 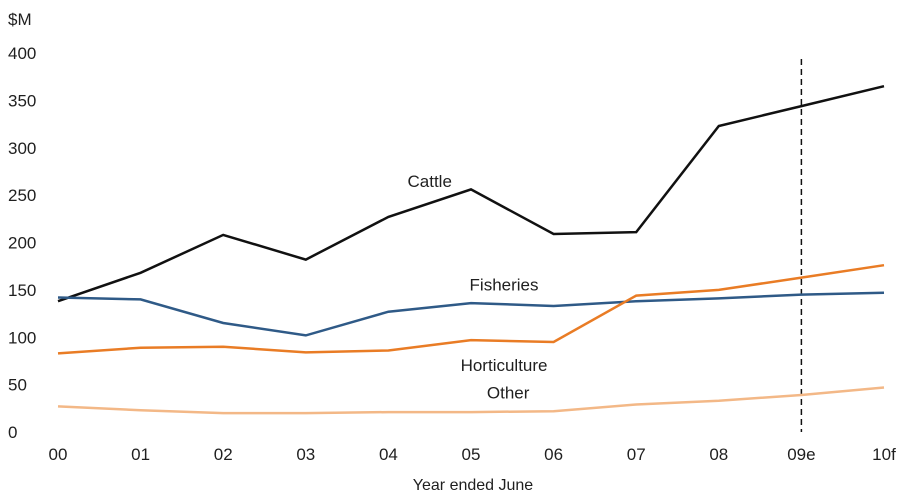 What do you see at coordinates (884, 454) in the screenshot?
I see `x-tick-label: 10f` at bounding box center [884, 454].